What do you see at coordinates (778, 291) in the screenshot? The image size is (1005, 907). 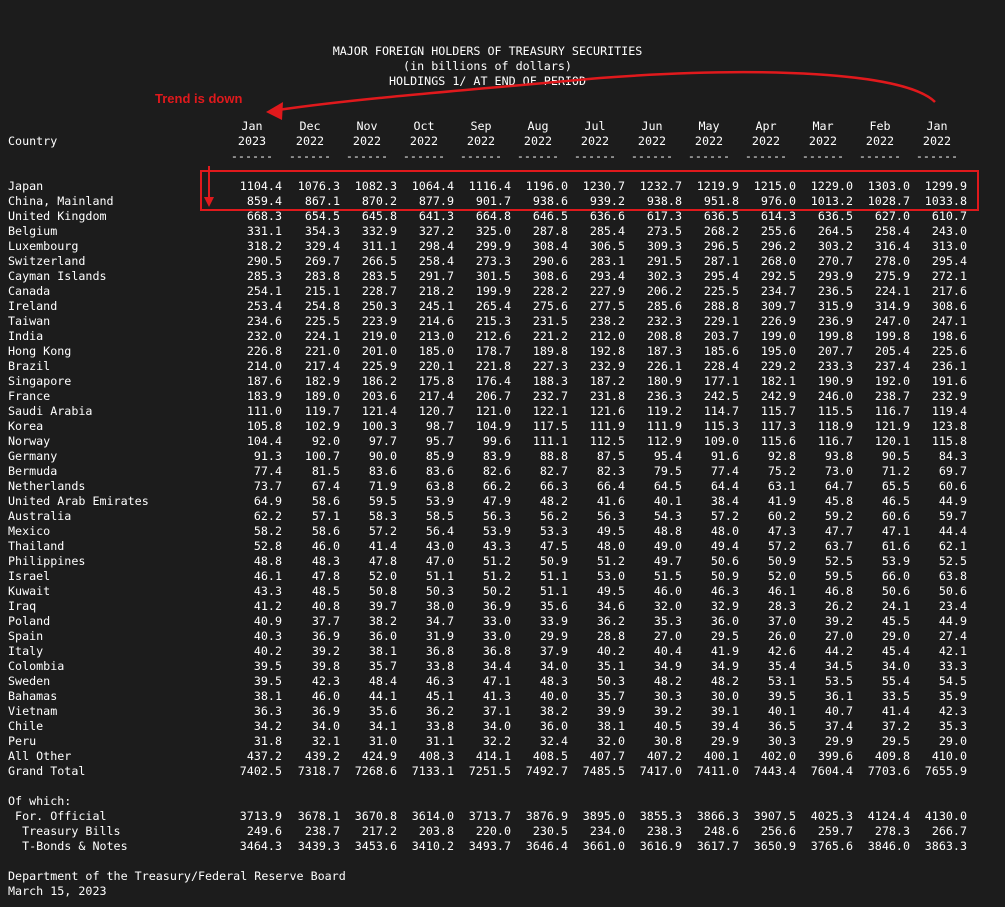 I see `table-cell-value: 234.7` at bounding box center [778, 291].